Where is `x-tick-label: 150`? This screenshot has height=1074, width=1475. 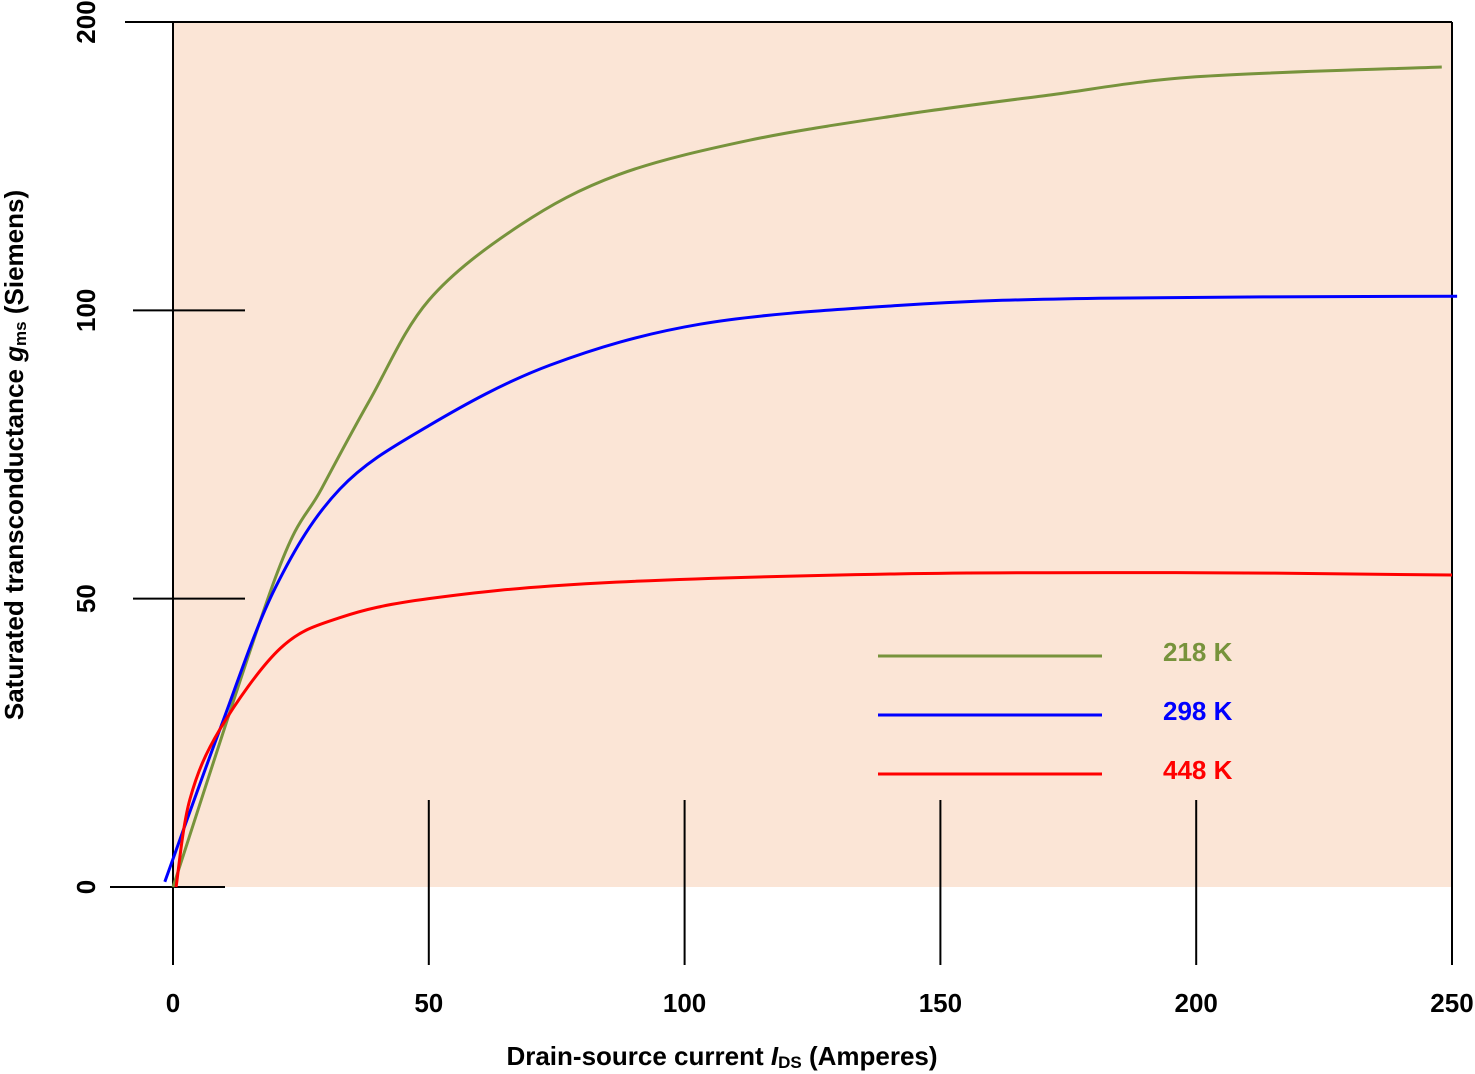 x-tick-label: 150 is located at coordinates (940, 1003).